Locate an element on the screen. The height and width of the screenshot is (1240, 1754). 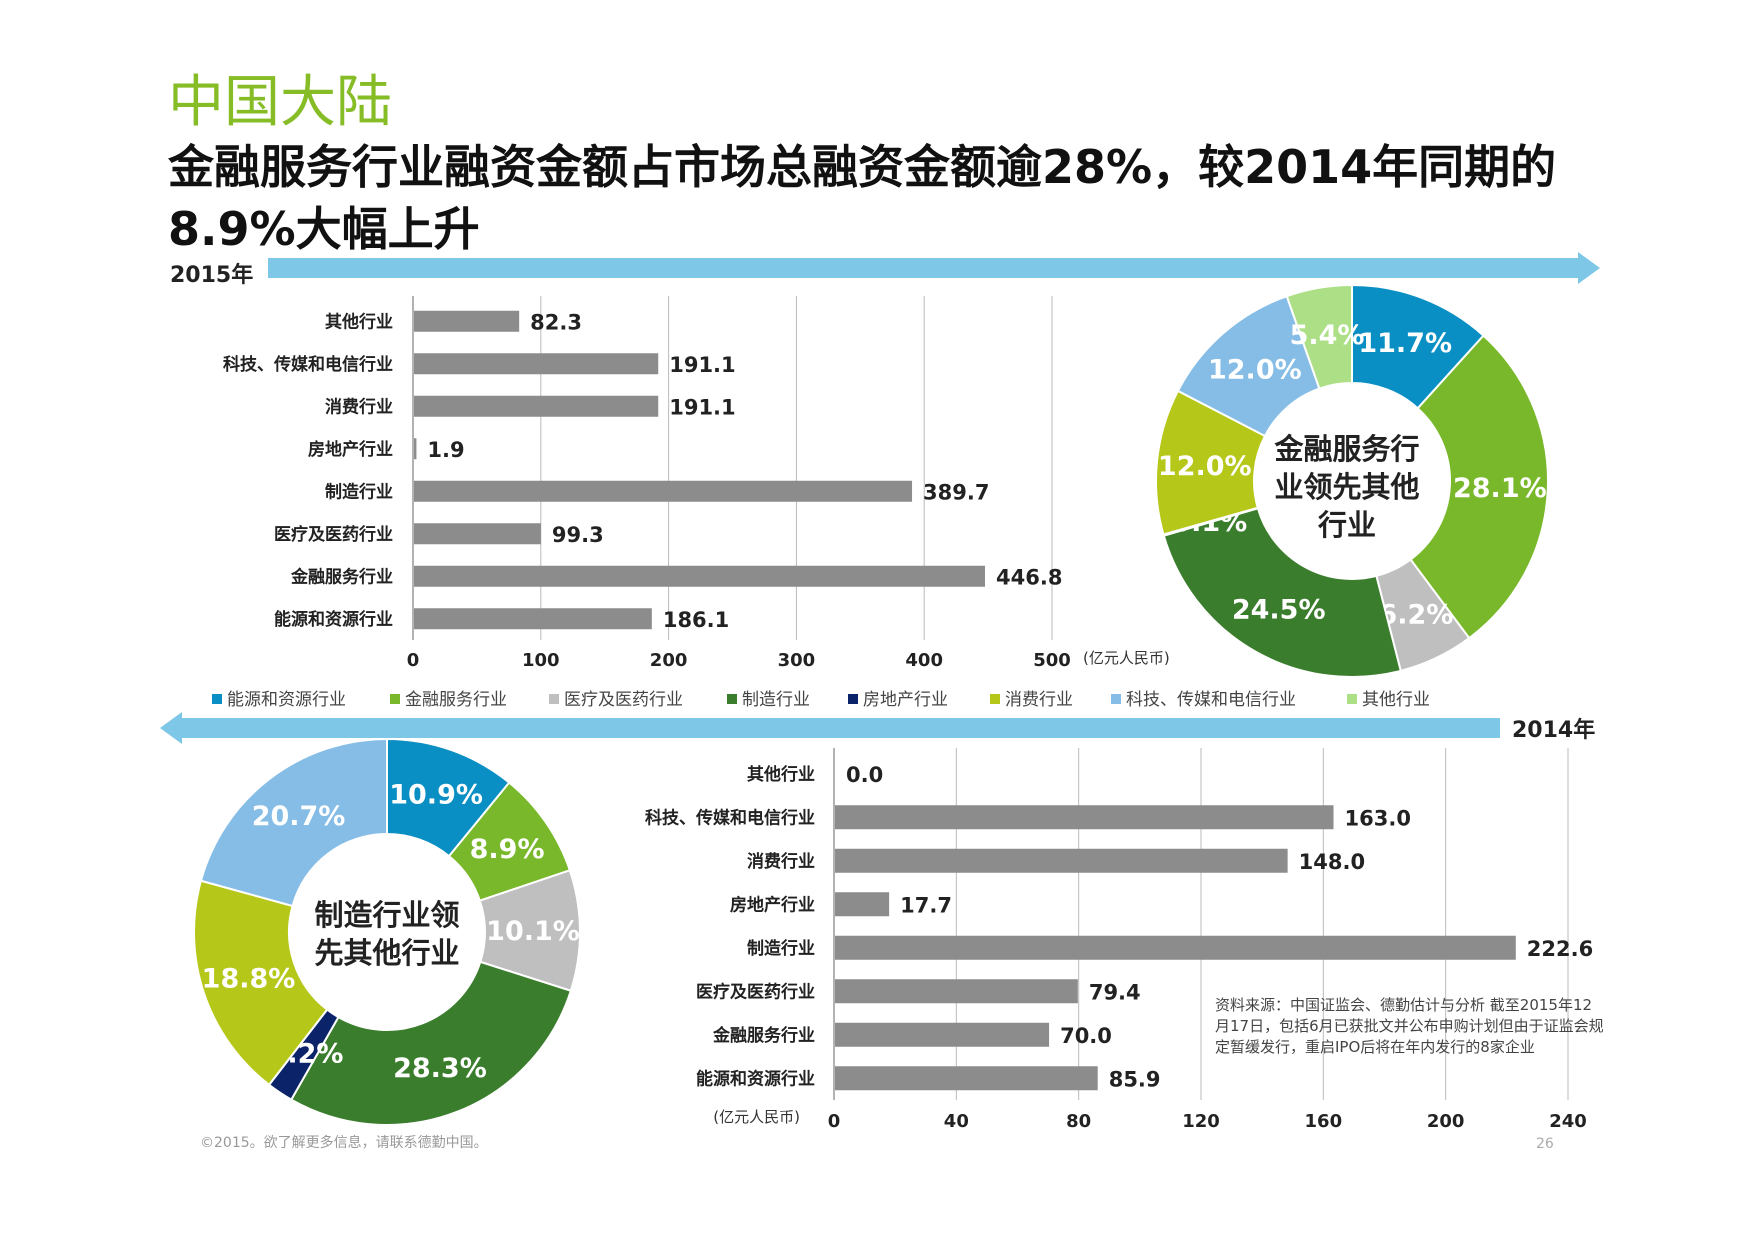
bar2015-tick-label: 0 is located at coordinates (413, 660).